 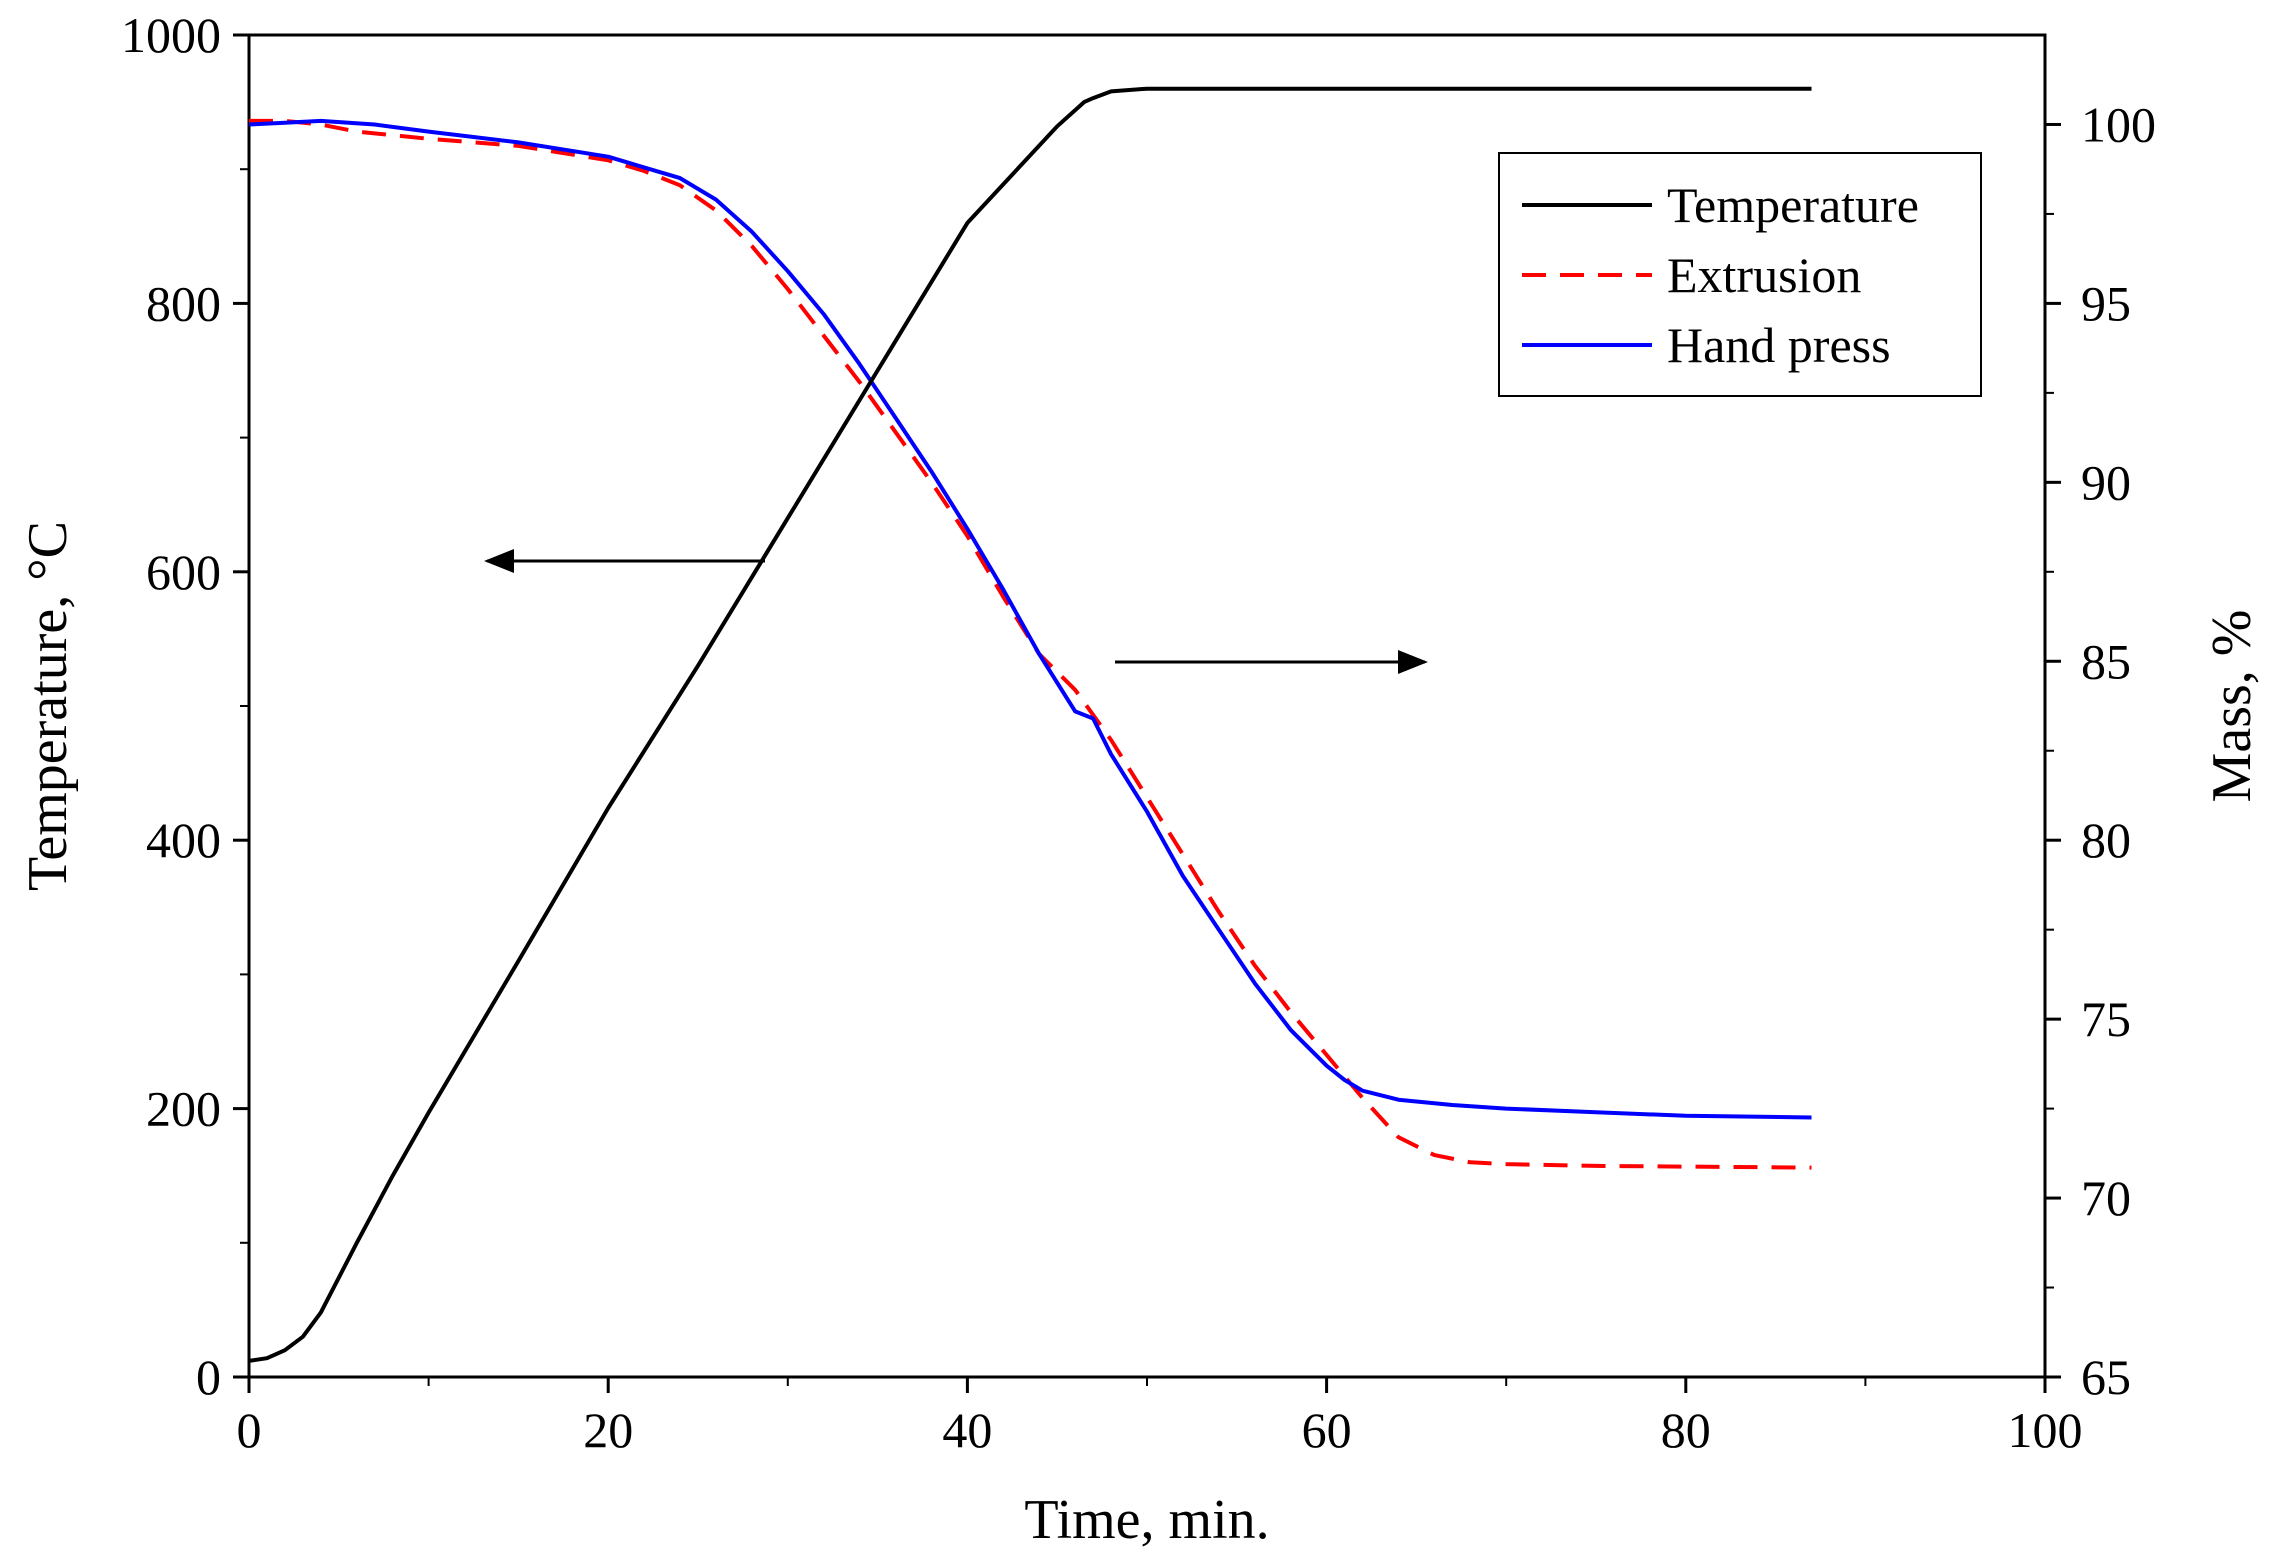 What do you see at coordinates (208, 1377) in the screenshot?
I see `y-left-tick-label-0: 0` at bounding box center [208, 1377].